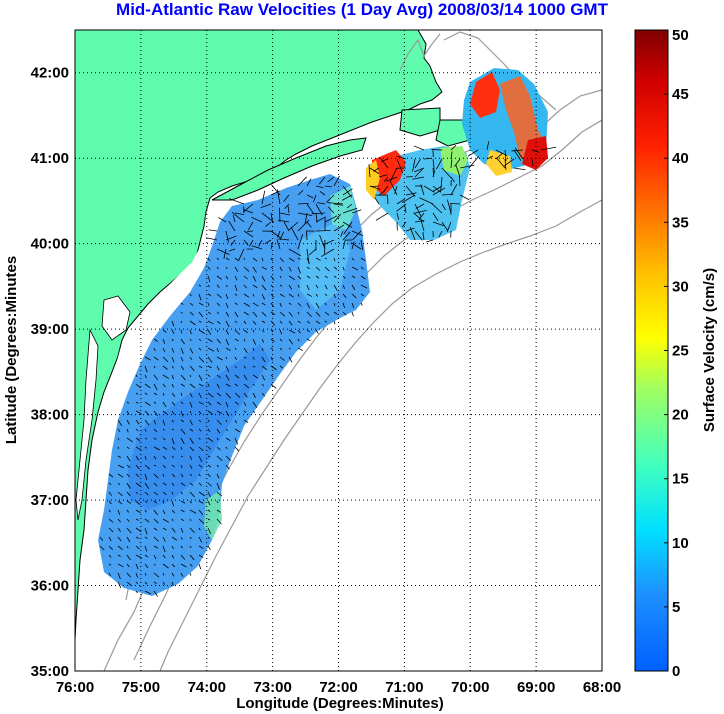 Image resolution: width=724 pixels, height=714 pixels. What do you see at coordinates (676, 607) in the screenshot?
I see `colorbar-tick-label: 5` at bounding box center [676, 607].